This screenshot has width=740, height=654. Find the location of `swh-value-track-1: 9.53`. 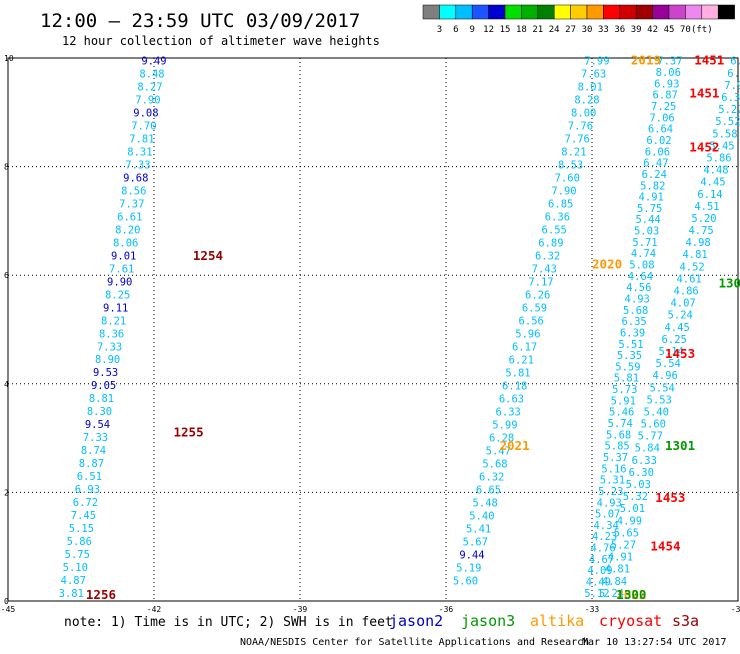

swh-value-track-1: 9.53 is located at coordinates (105, 373).